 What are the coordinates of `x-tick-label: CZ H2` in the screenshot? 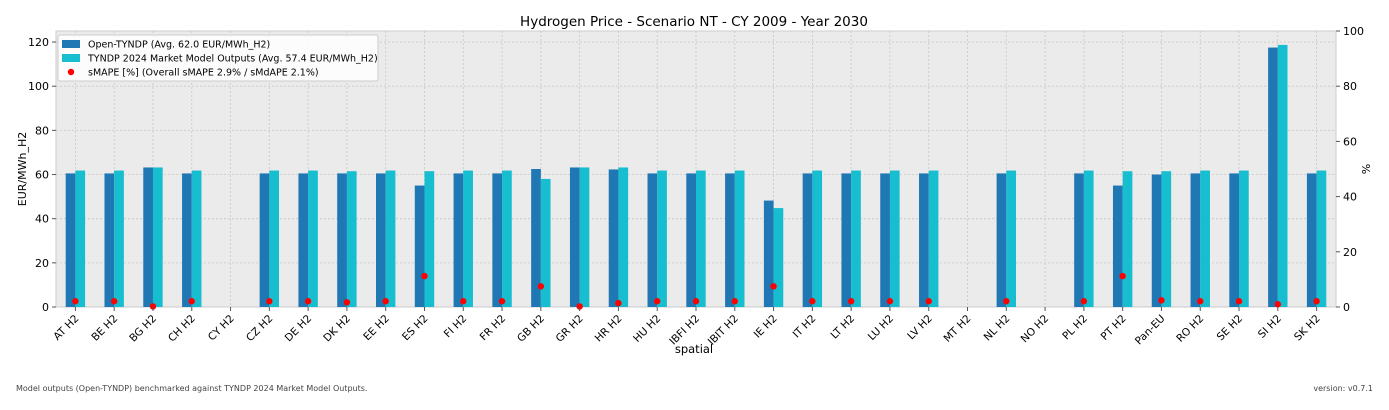 It's located at (259, 328).